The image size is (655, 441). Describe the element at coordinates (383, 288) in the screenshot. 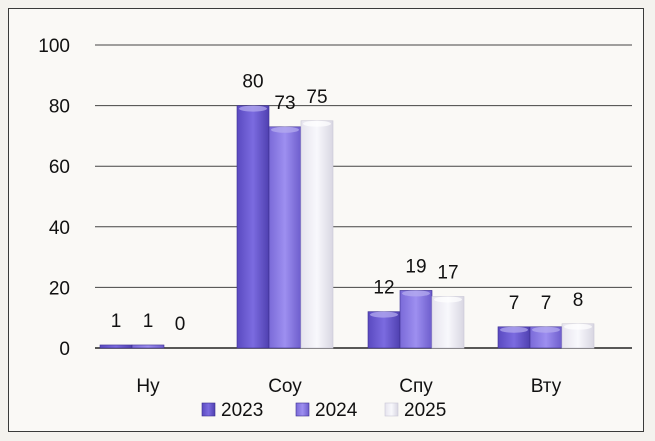

I see `data-label: 12` at that location.